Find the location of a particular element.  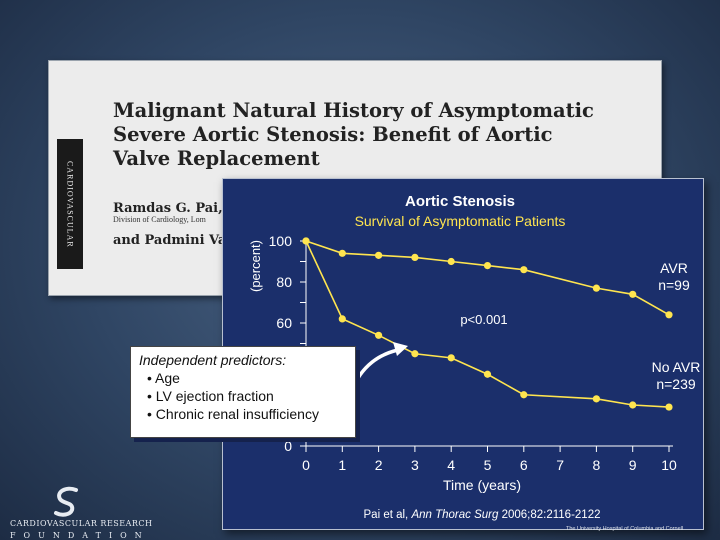

swirl-logo-icon is located at coordinates (66, 501).